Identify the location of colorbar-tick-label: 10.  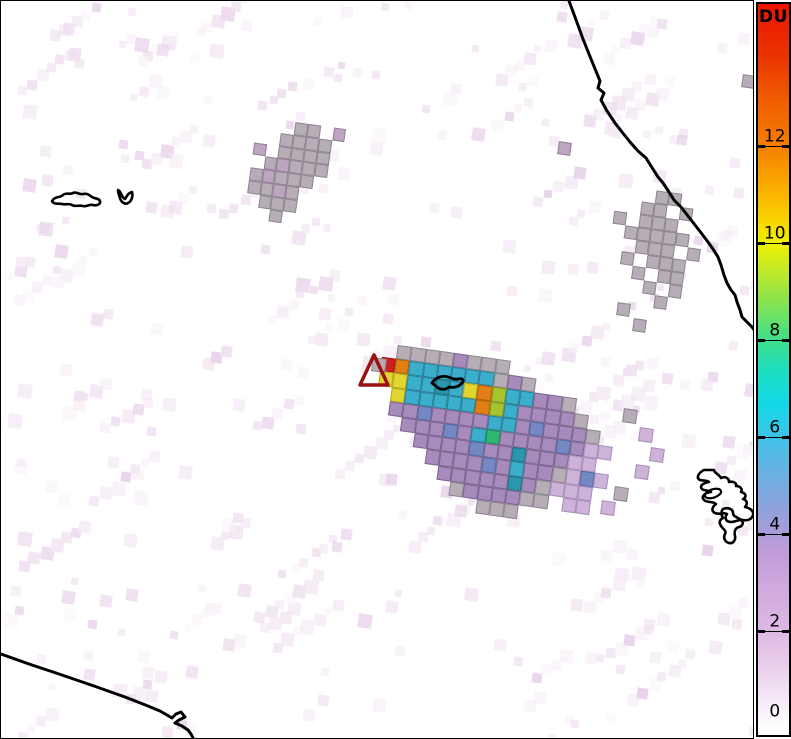
(774, 233).